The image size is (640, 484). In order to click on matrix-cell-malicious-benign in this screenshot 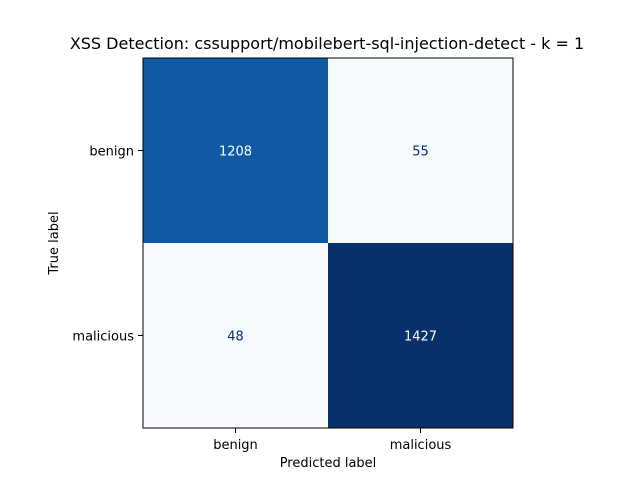, I will do `click(235, 335)`.